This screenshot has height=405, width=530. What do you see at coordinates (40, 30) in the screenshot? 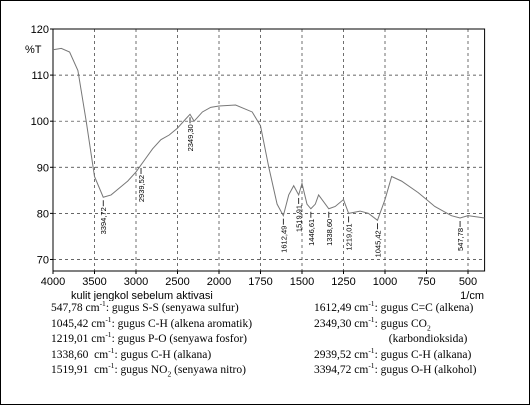
I see `y-tick-label: 120` at bounding box center [40, 30].